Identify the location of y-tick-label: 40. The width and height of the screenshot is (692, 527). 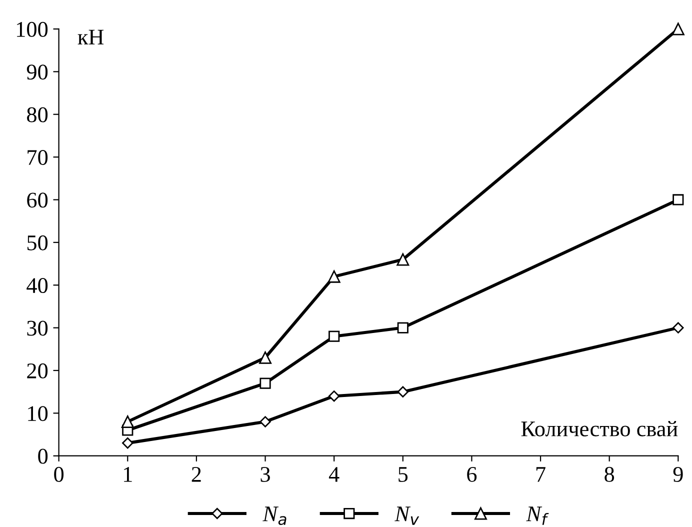
(37, 286).